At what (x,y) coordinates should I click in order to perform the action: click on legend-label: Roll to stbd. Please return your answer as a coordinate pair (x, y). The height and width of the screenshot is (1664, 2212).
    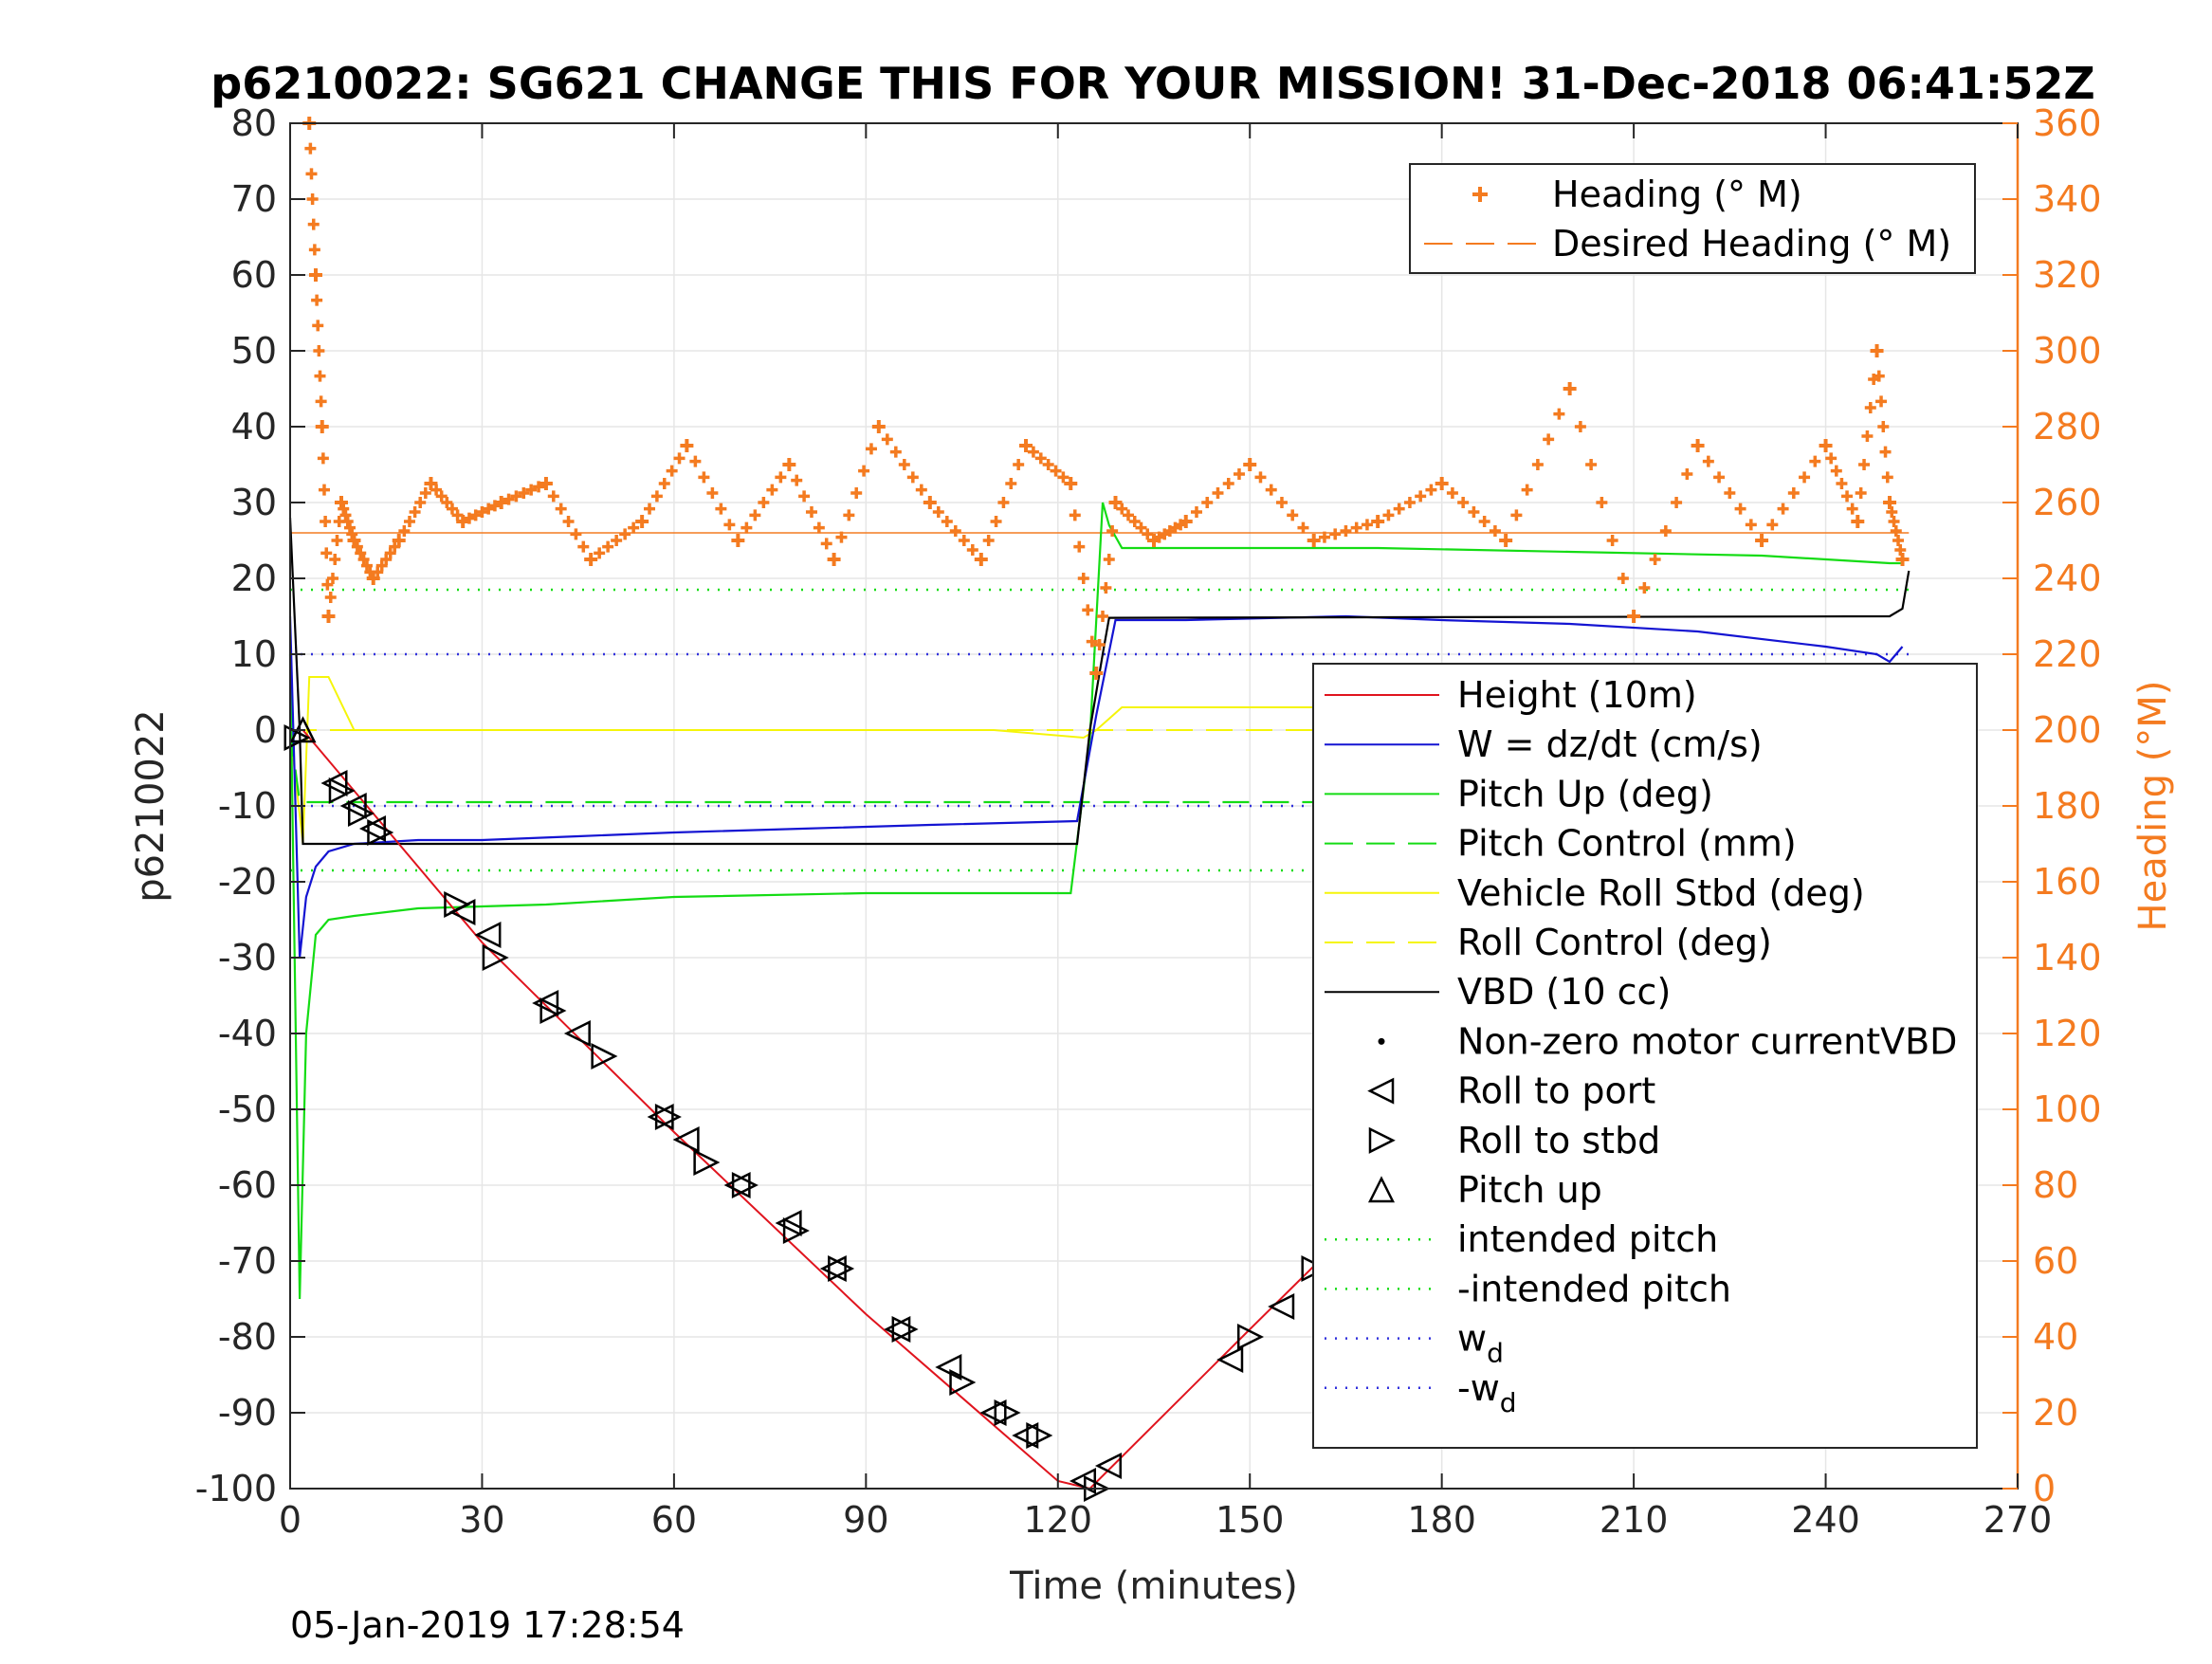
    Looking at the image, I should click on (1558, 1140).